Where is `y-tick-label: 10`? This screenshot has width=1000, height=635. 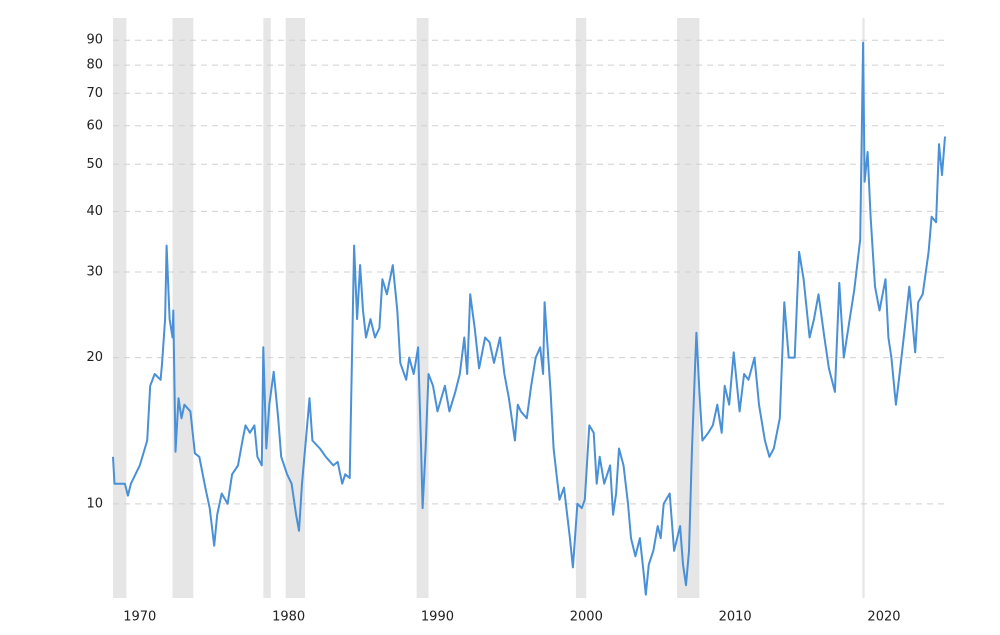 y-tick-label: 10 is located at coordinates (94, 503).